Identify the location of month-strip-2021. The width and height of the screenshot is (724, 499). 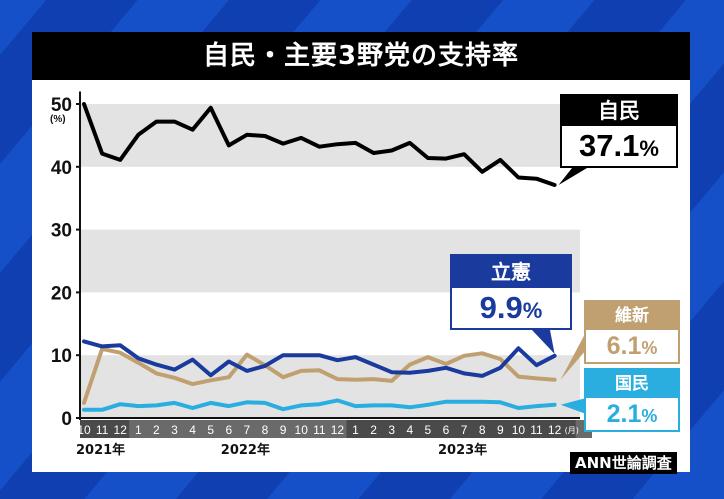
(105, 429).